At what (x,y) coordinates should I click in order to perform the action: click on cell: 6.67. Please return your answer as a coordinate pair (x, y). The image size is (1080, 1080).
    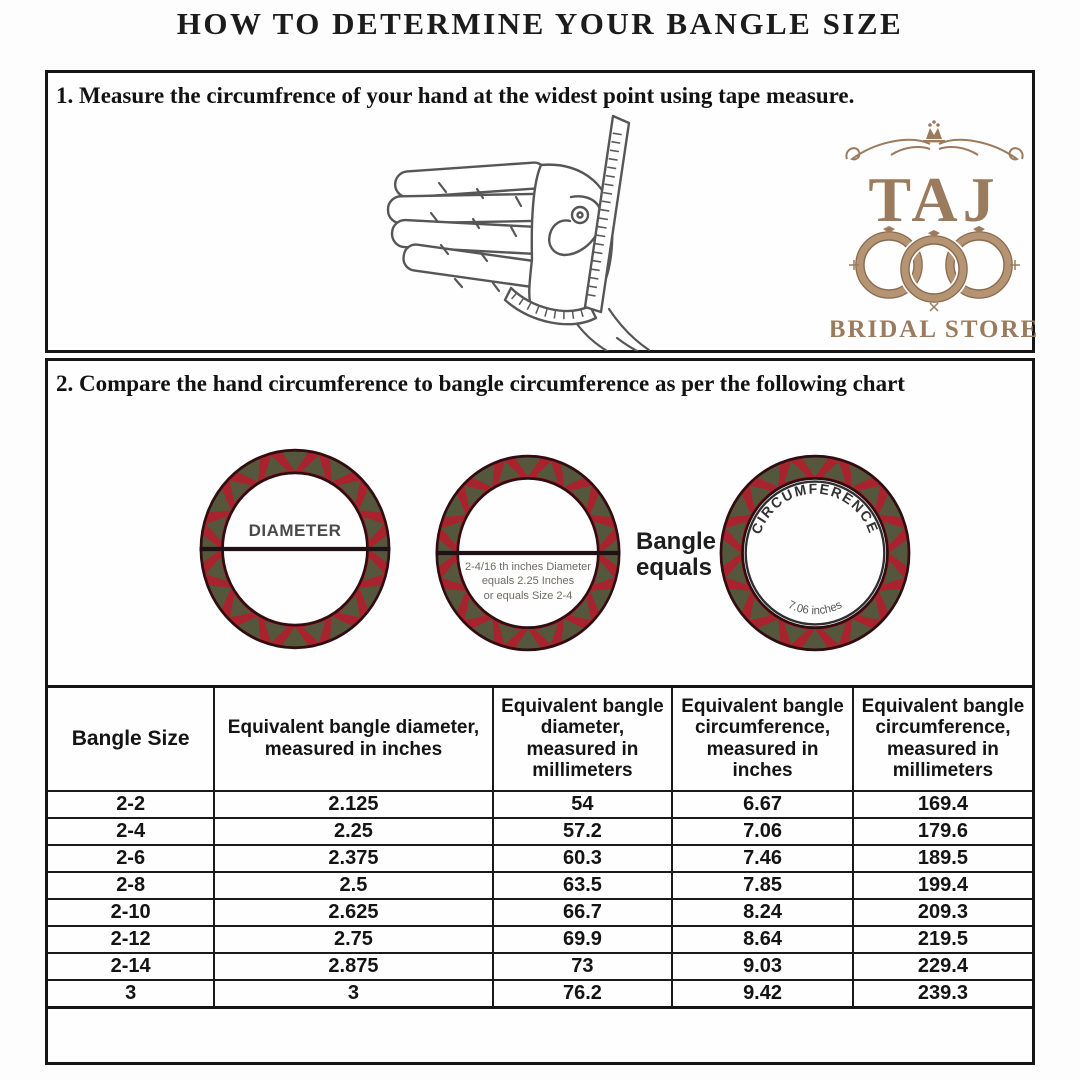
    Looking at the image, I should click on (762, 804).